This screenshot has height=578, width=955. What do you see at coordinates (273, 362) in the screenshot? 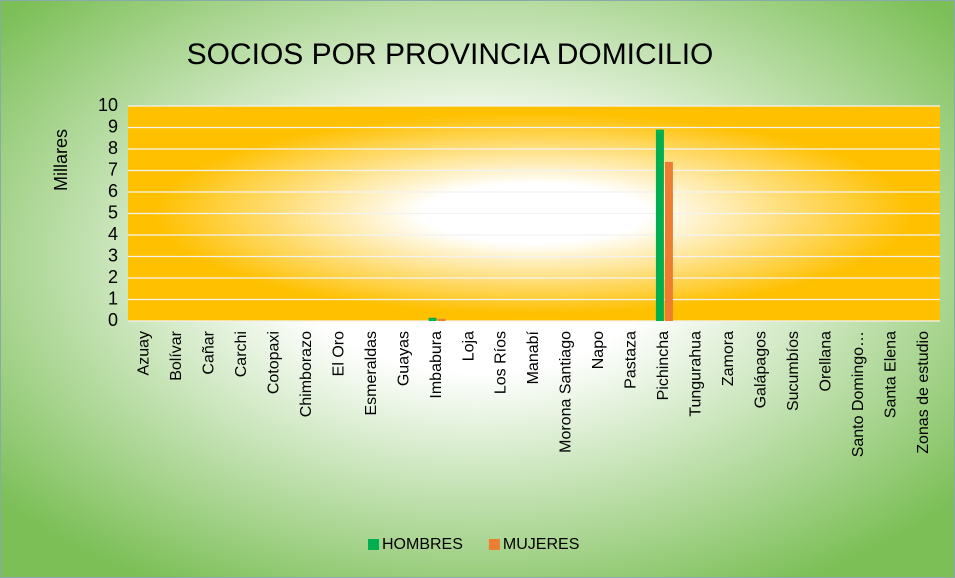
I see `x-tick-label: Cotopaxi` at bounding box center [273, 362].